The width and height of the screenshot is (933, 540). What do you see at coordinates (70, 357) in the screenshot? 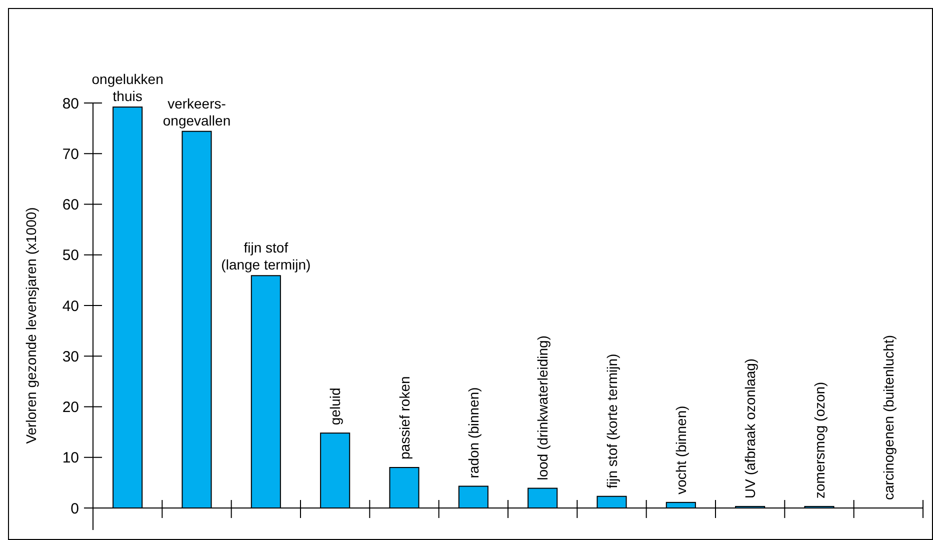
I see `y-tick-label: 30` at bounding box center [70, 357].